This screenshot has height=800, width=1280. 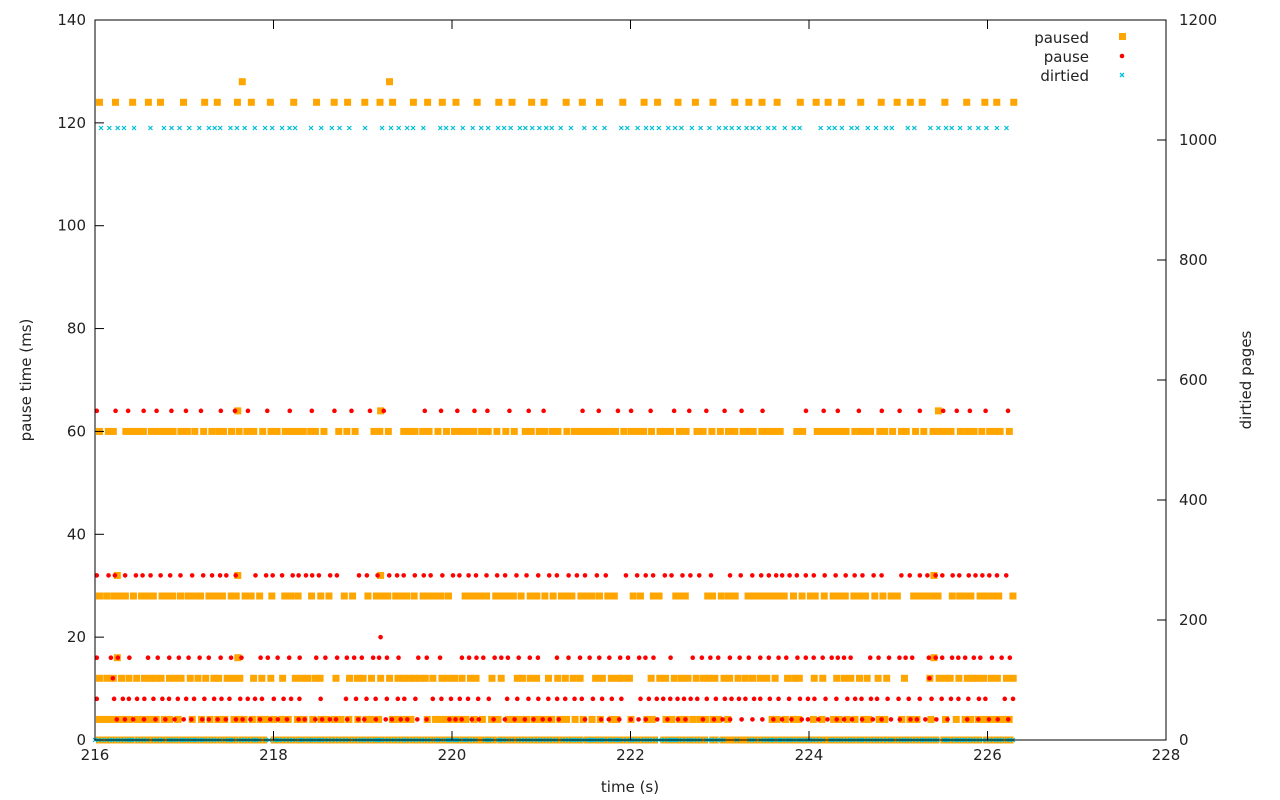 I want to click on legend-label-dirtied: dirtied, so click(x=1064, y=76).